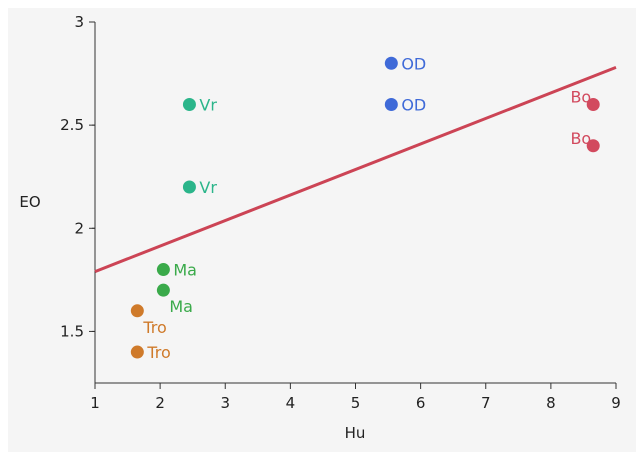  I want to click on y-tick-label: 1.5, so click(72, 331).